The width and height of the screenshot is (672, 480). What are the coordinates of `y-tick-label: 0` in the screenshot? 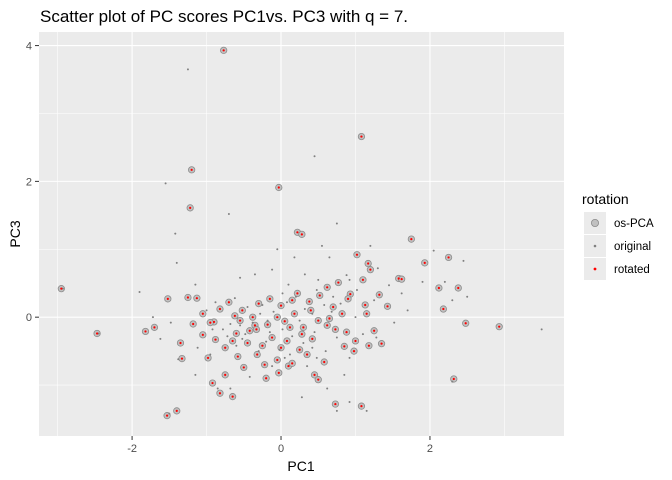 It's located at (29, 318).